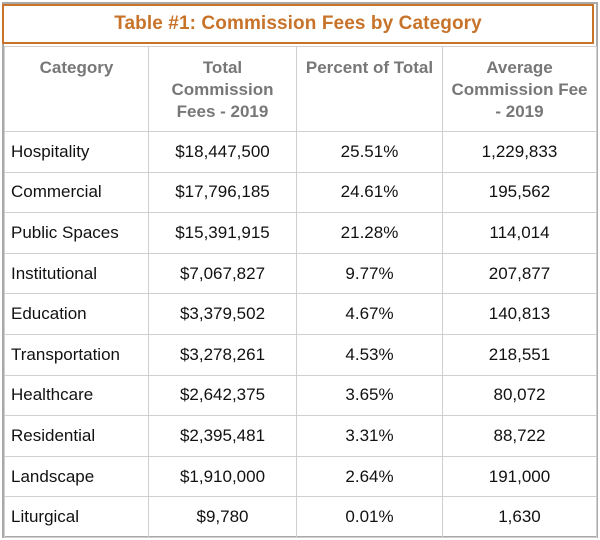  What do you see at coordinates (519, 152) in the screenshot?
I see `table-cell: 1,229,833` at bounding box center [519, 152].